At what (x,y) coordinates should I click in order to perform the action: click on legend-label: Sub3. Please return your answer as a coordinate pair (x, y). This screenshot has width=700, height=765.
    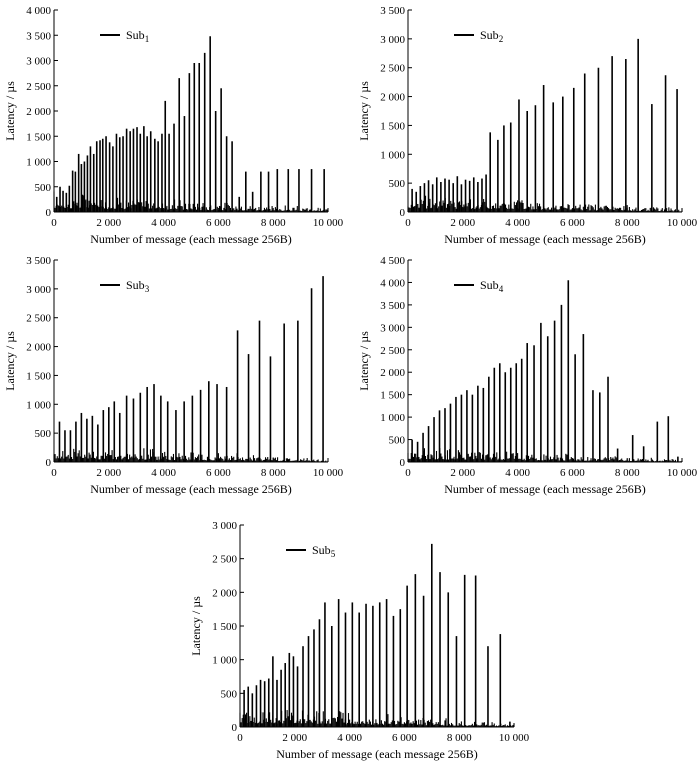
    Looking at the image, I should click on (138, 286).